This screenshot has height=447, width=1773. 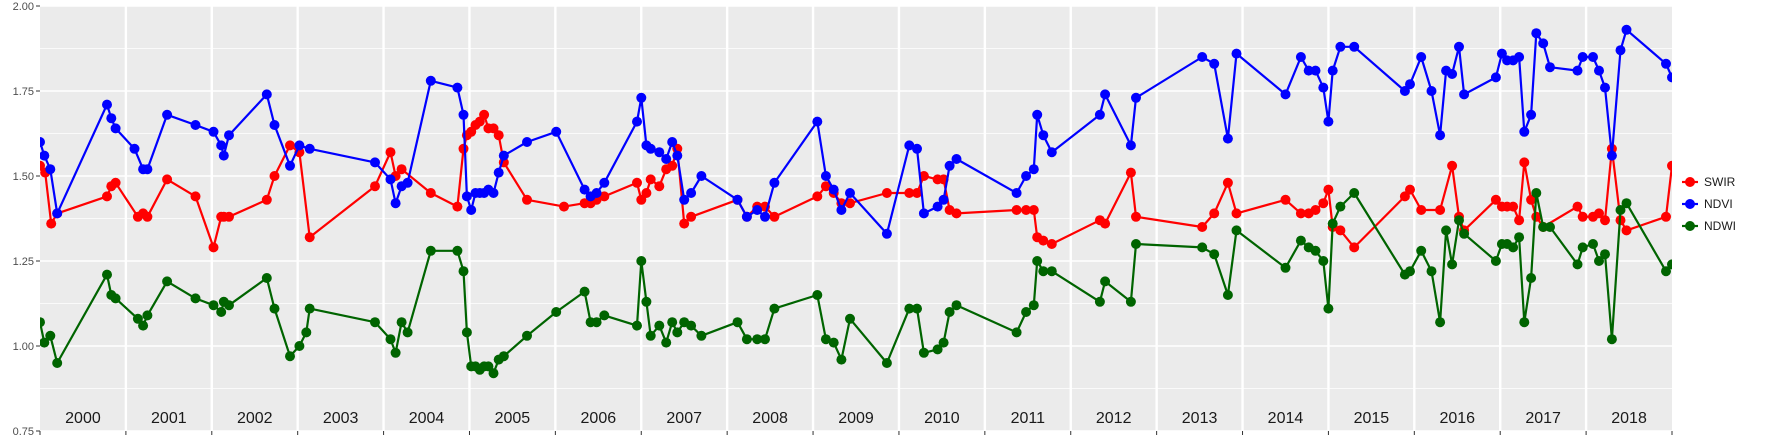 I want to click on y-tick-label: 2.00, so click(x=23, y=7).